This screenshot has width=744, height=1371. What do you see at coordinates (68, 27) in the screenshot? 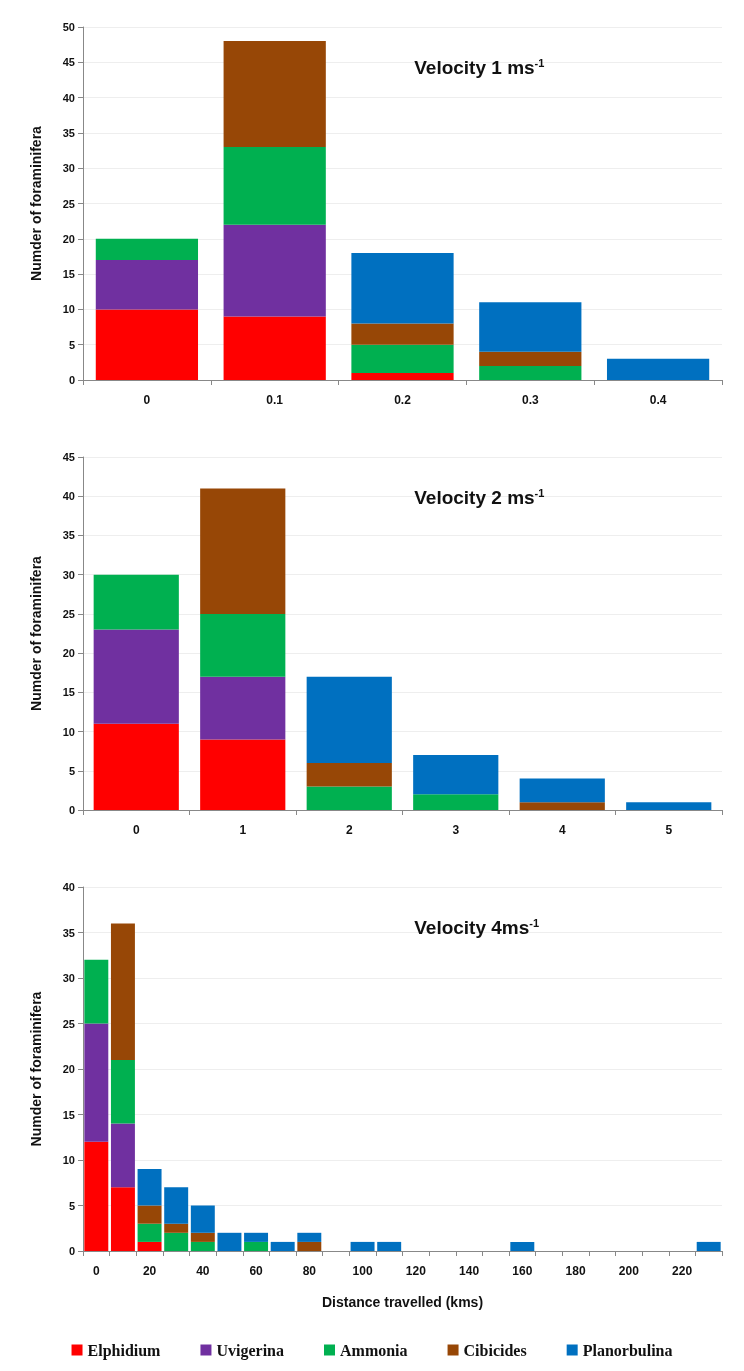
I see `y-tick-label: 50` at bounding box center [68, 27].